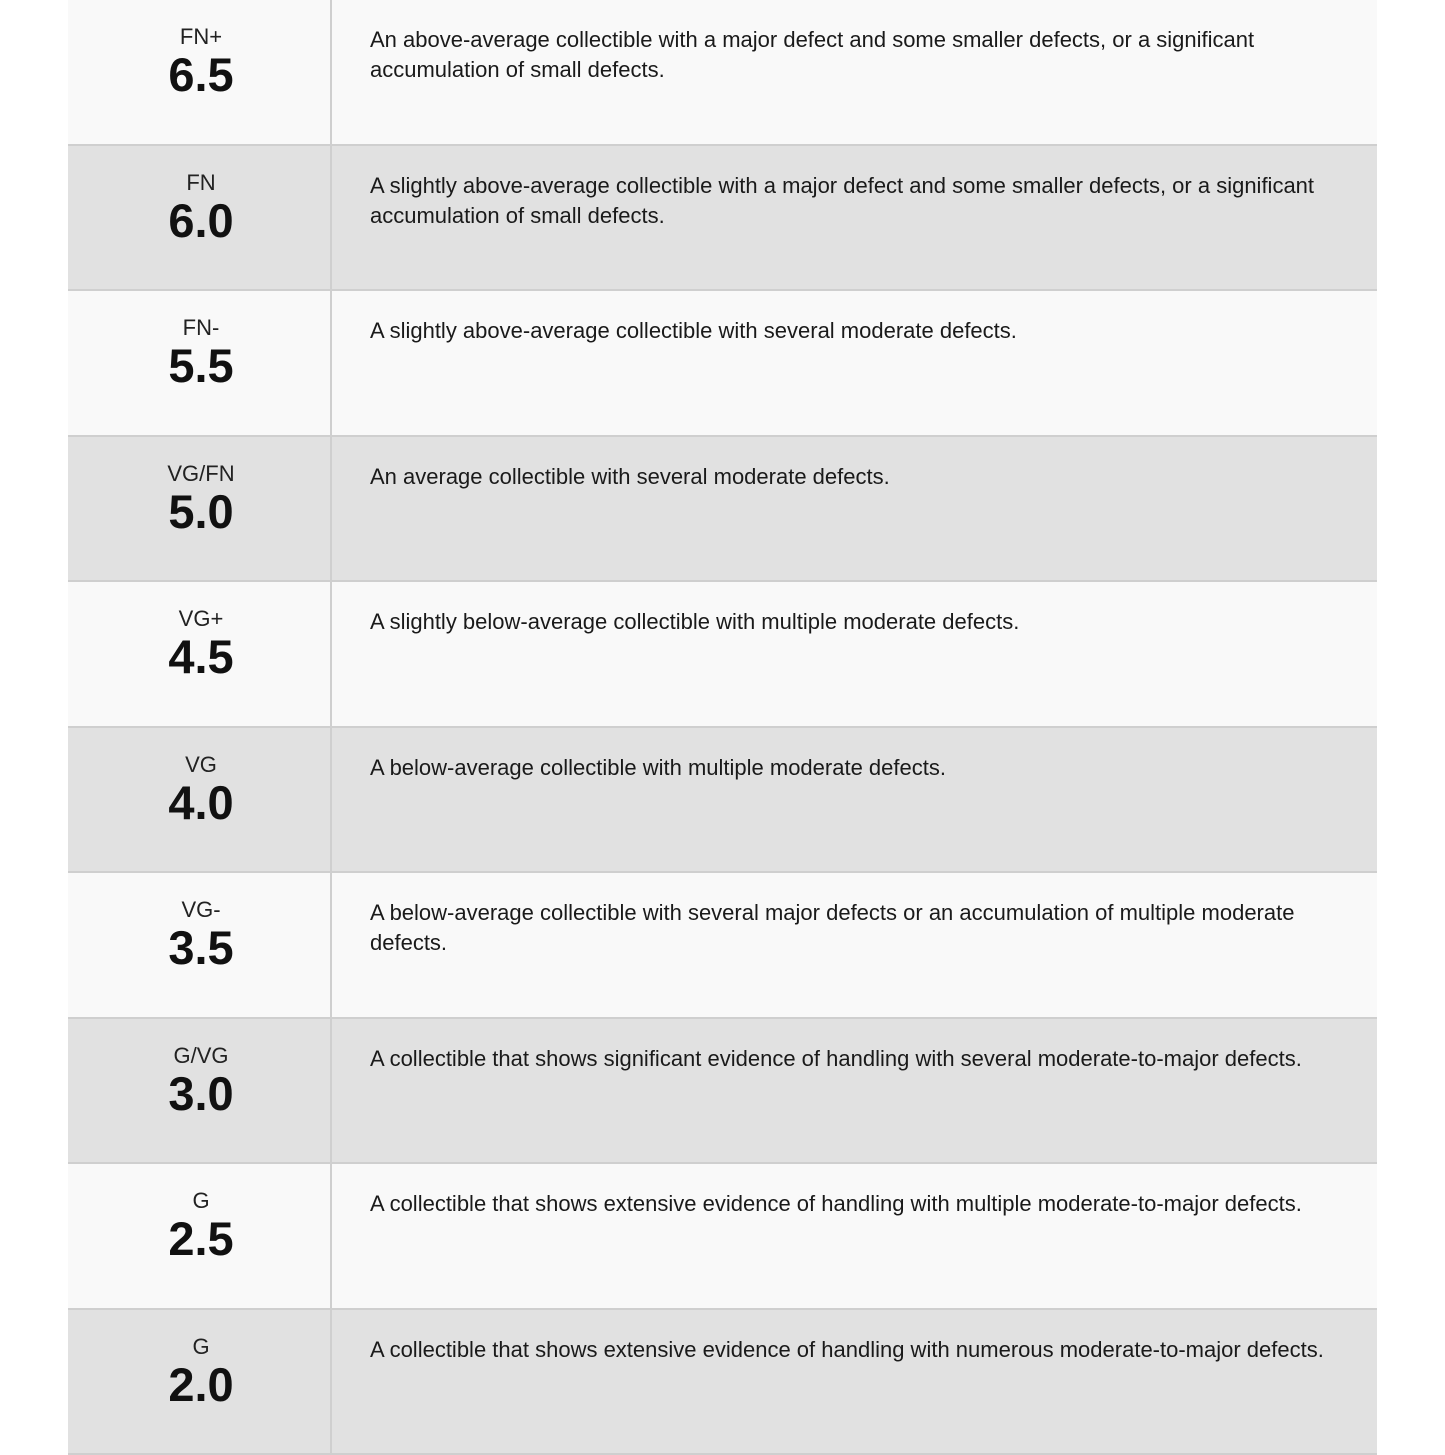 Image resolution: width=1445 pixels, height=1455 pixels. I want to click on grade-number: 5.5, so click(201, 366).